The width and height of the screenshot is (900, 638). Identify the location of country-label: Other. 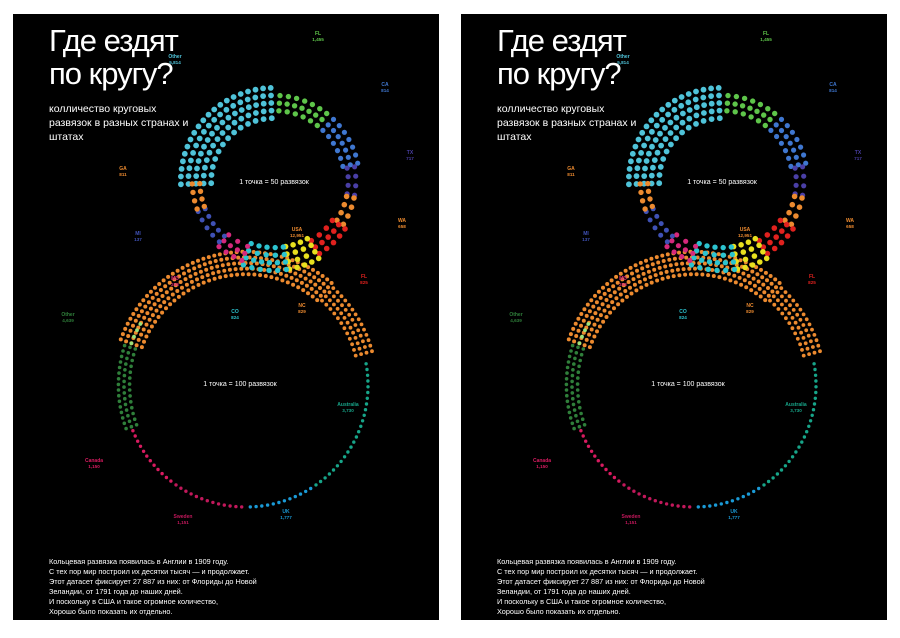
(515, 315).